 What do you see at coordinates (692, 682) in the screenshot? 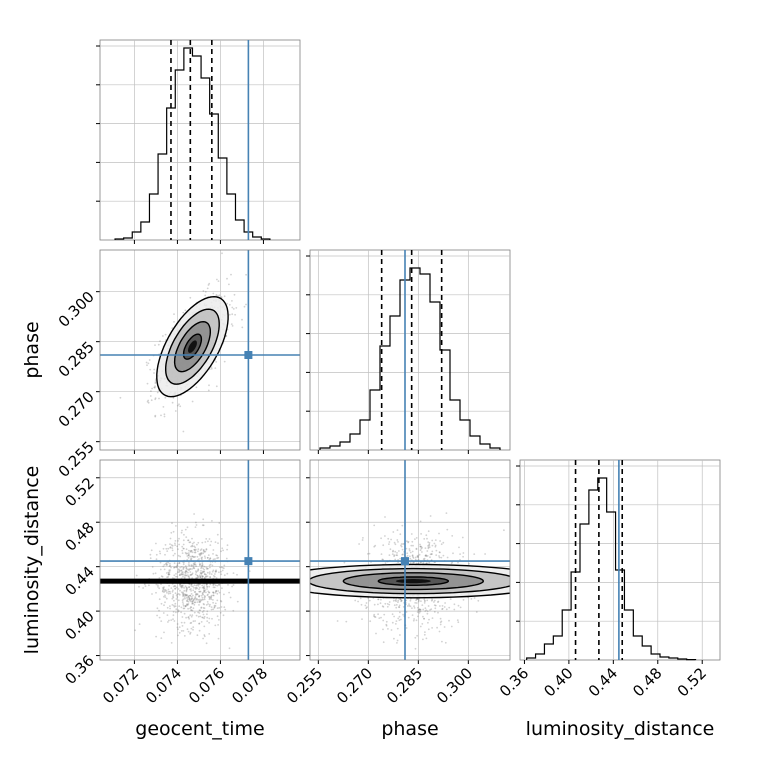
I see `xtick-label-luminosity-distance: 0.52` at bounding box center [692, 682].